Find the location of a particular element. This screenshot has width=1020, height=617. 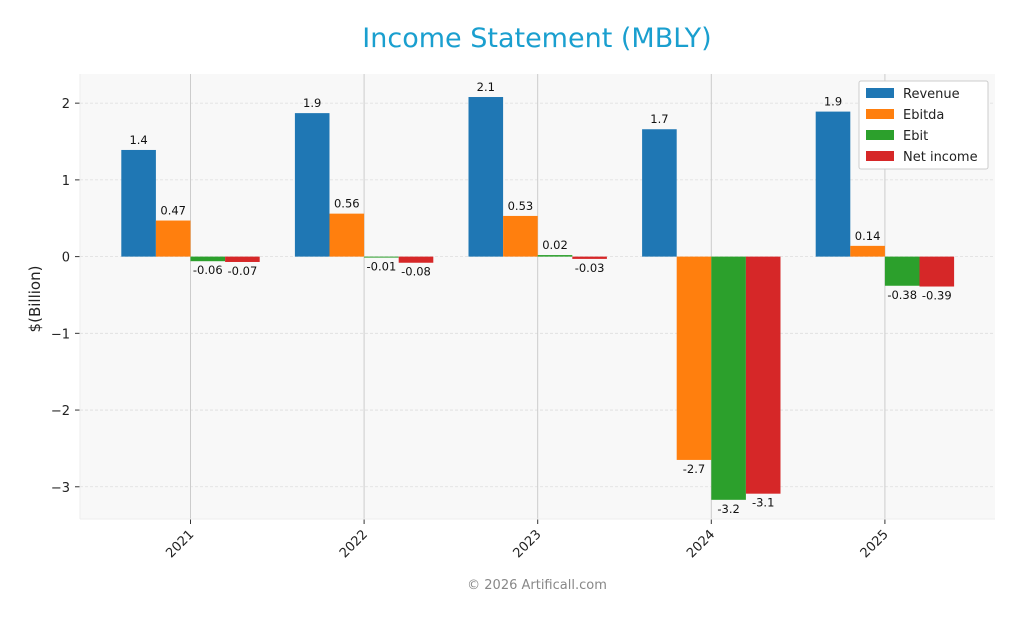

x-tick-label: 2025 is located at coordinates (875, 544).